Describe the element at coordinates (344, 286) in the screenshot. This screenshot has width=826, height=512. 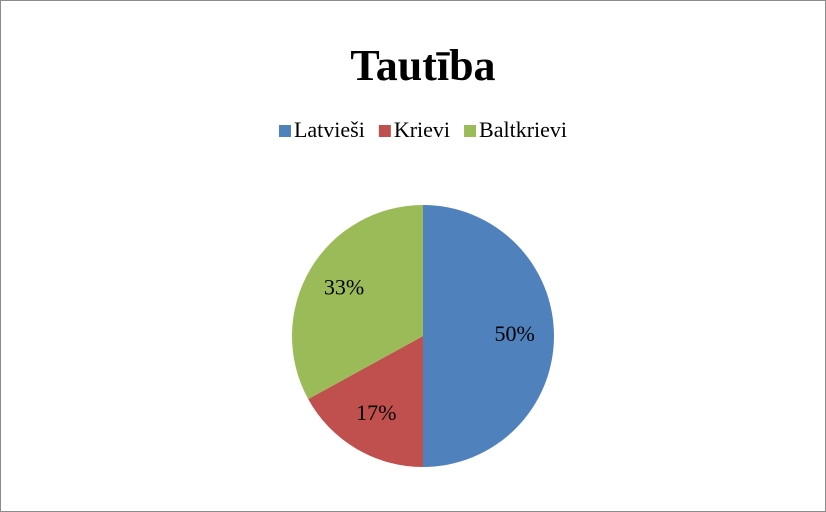
I see `data-label: 33%` at that location.